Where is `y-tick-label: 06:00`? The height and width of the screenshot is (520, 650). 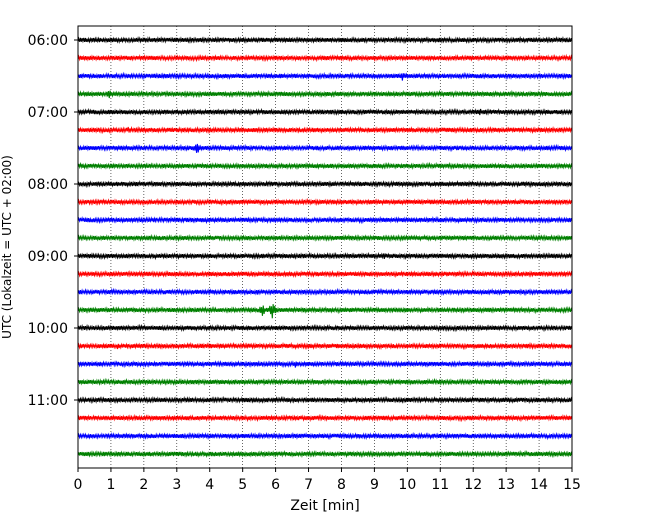 y-tick-label: 06:00 is located at coordinates (48, 41).